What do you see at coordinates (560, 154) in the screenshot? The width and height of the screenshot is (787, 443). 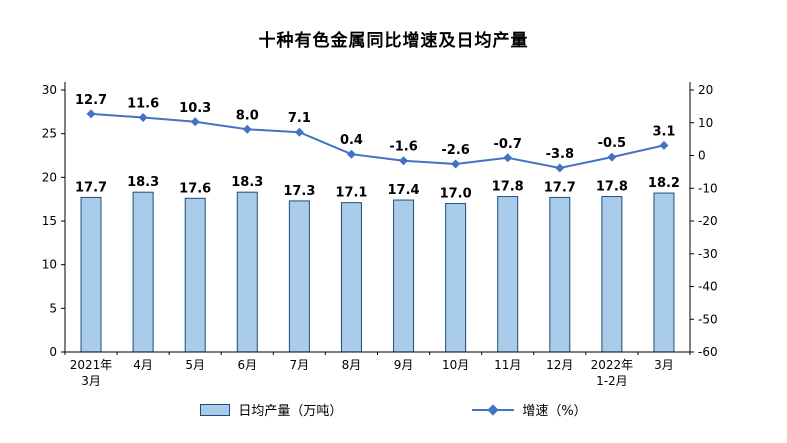 I see `svg-text: -3.8` at bounding box center [560, 154].